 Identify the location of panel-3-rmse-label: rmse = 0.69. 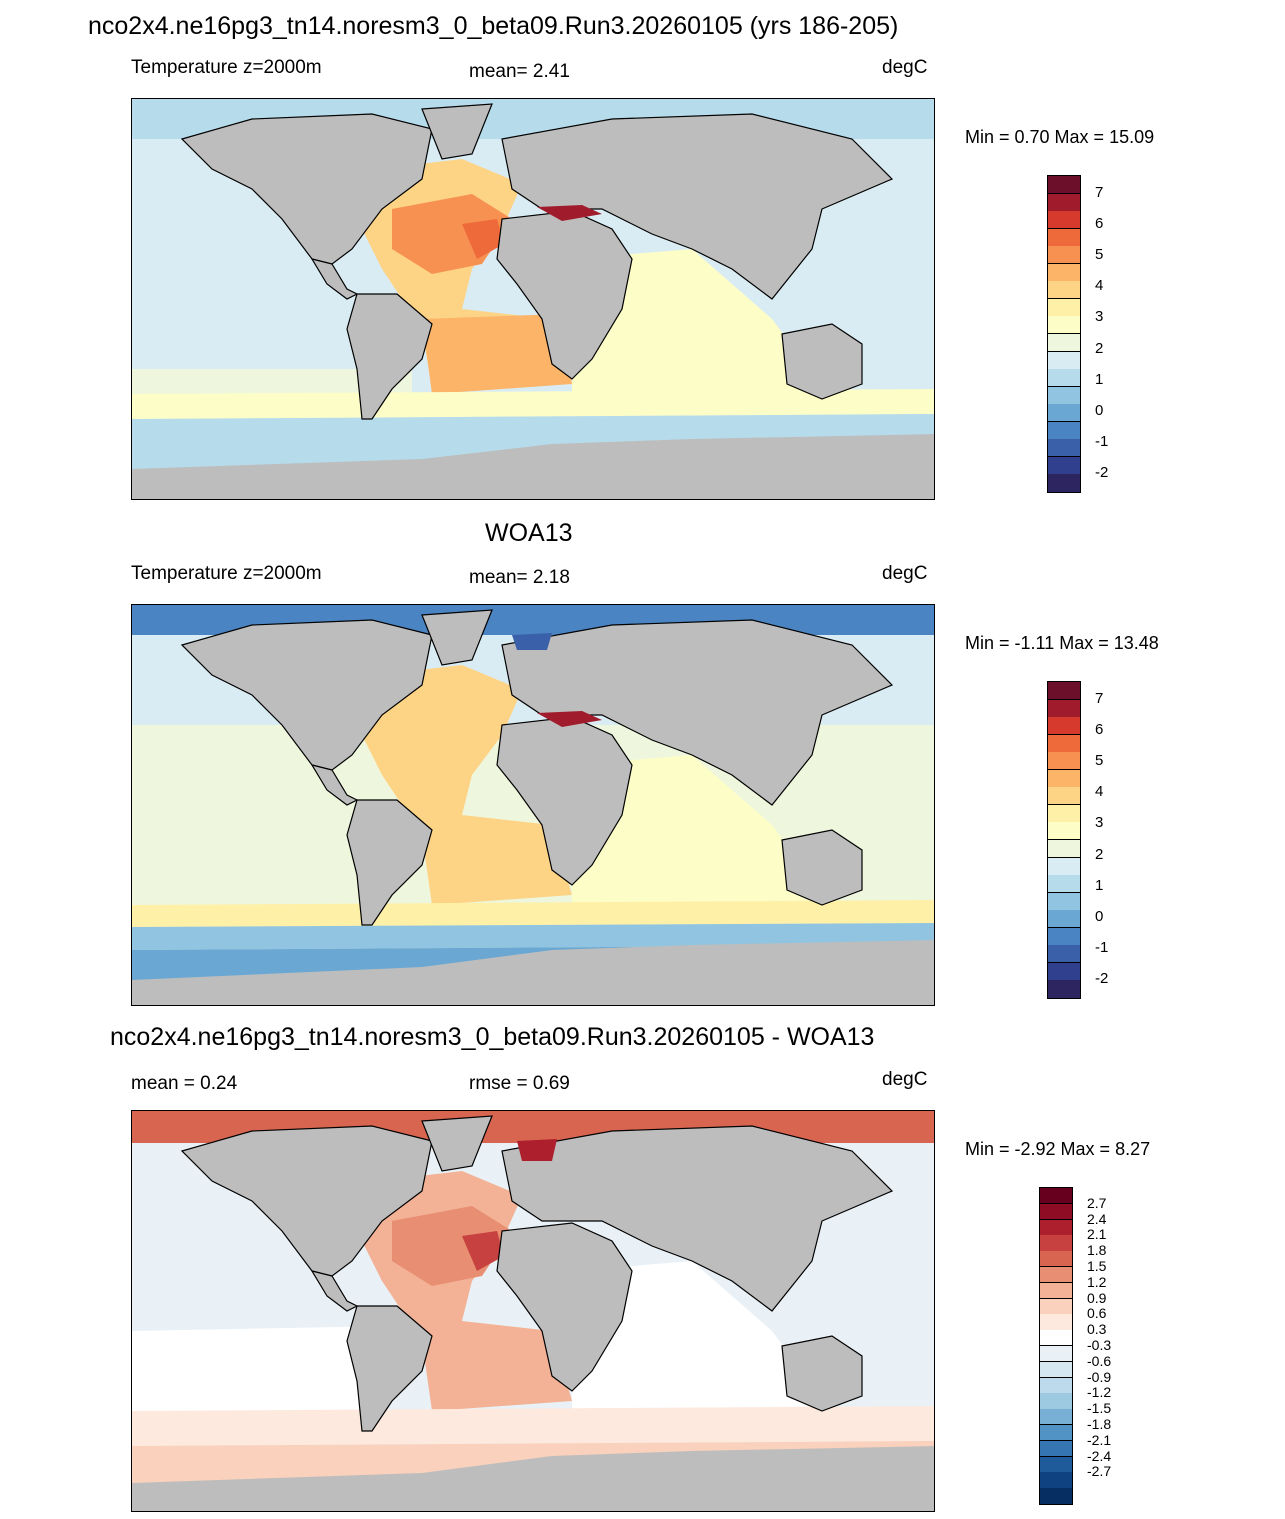
(519, 1083).